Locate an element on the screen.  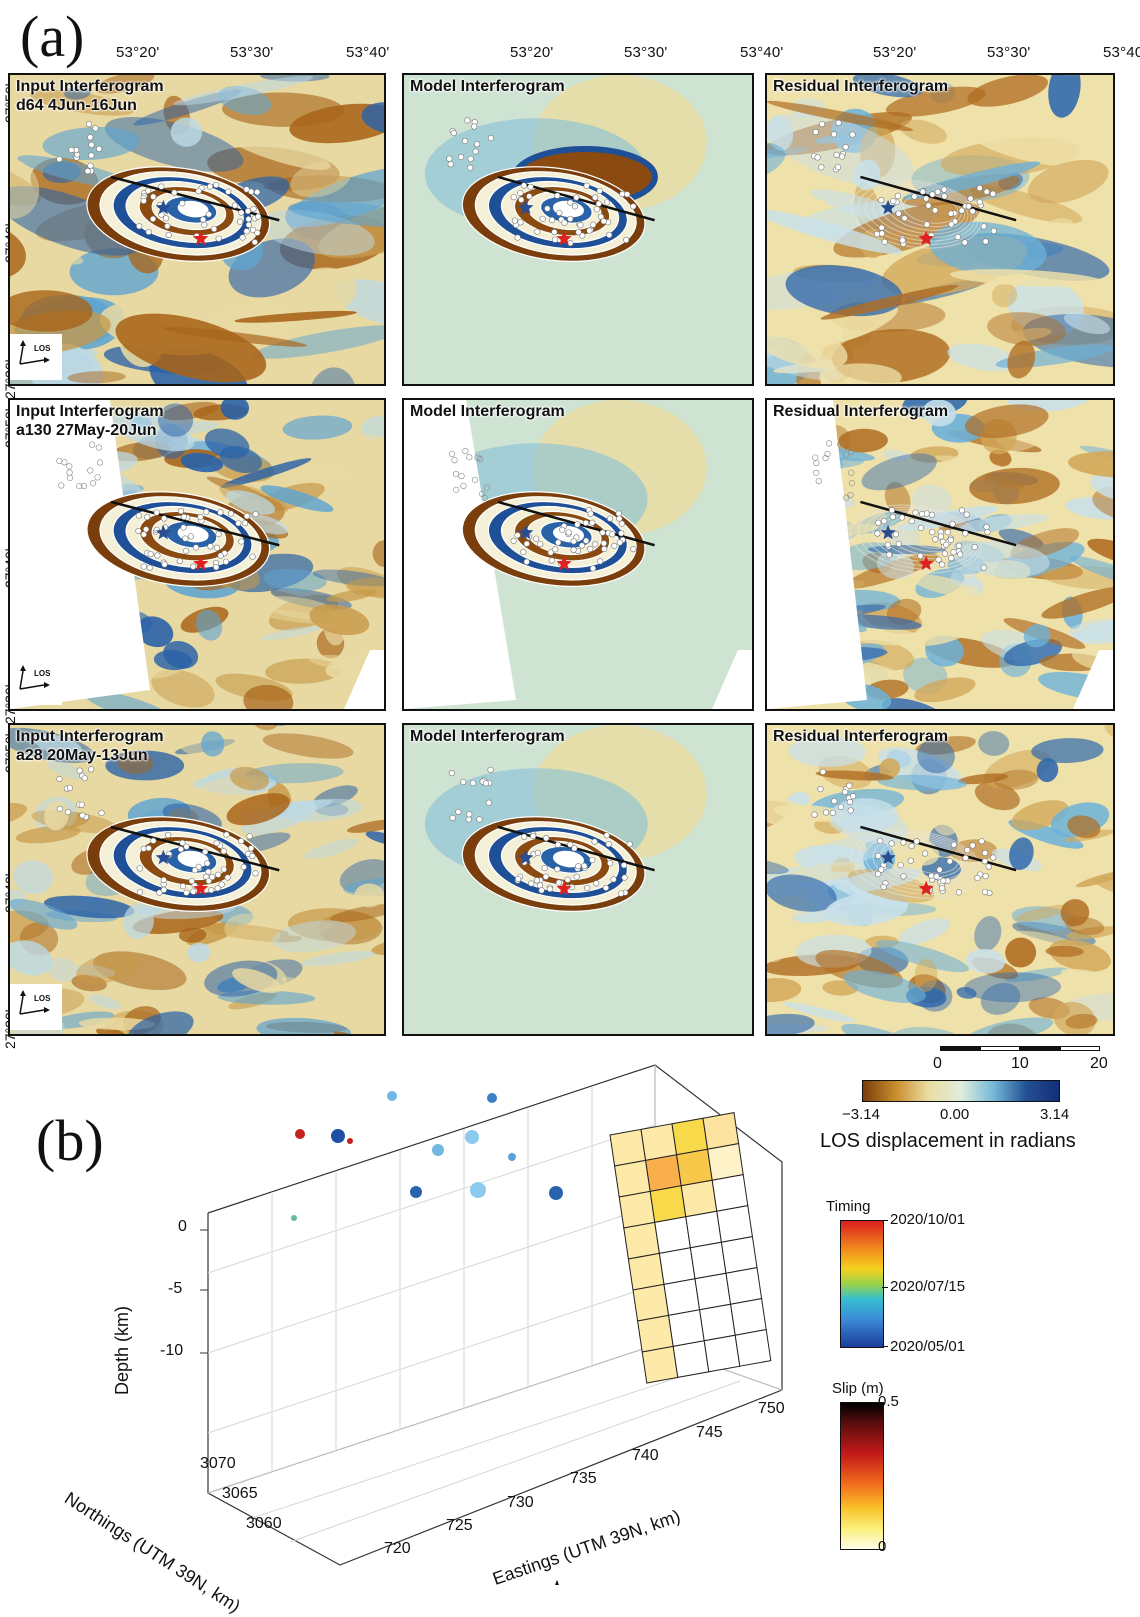
timing-tick-mark is located at coordinates (885, 1346).